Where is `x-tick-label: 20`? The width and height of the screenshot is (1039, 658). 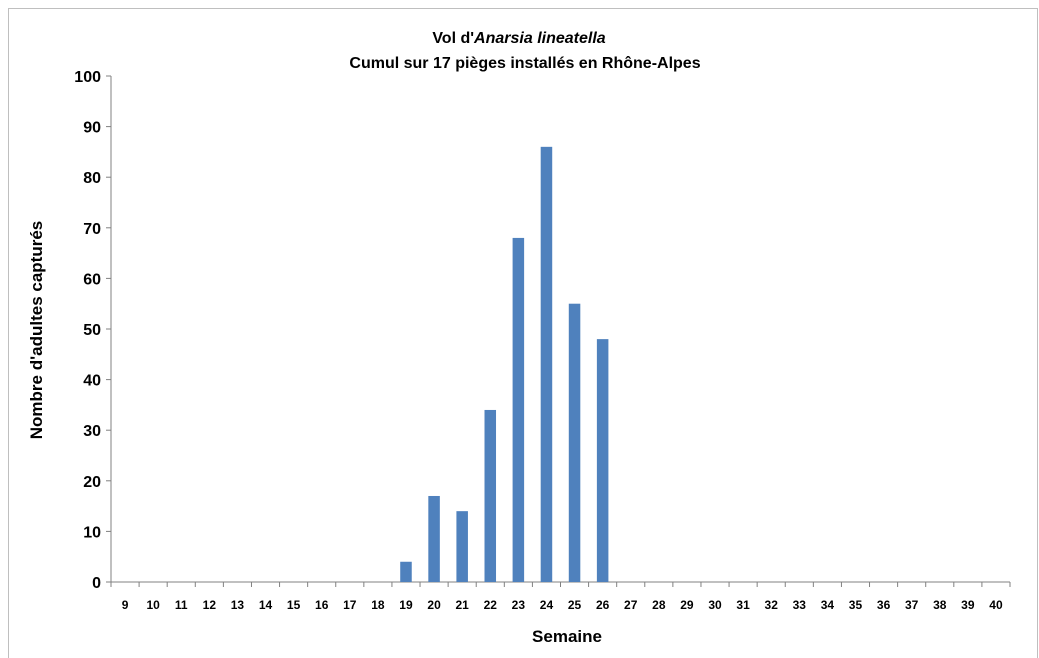
x-tick-label: 20 is located at coordinates (434, 605).